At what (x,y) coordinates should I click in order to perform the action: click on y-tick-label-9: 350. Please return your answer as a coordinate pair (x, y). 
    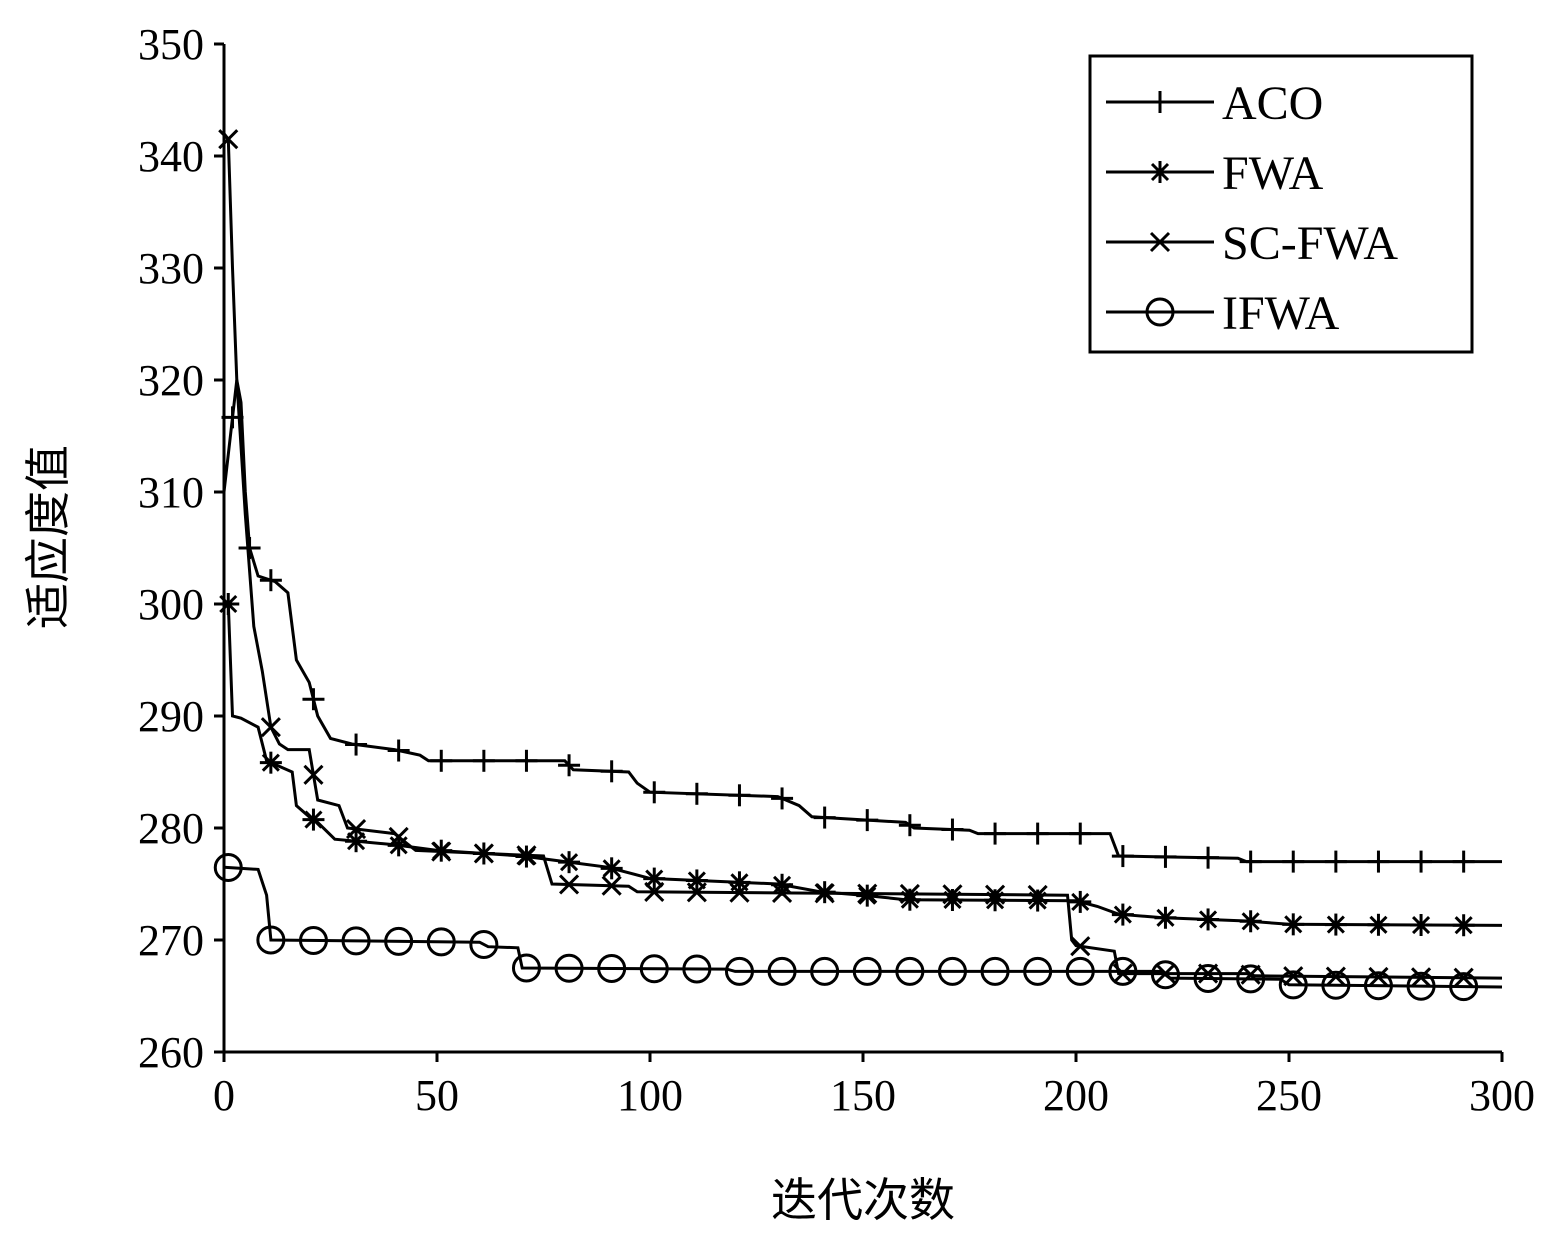
    Looking at the image, I should click on (171, 44).